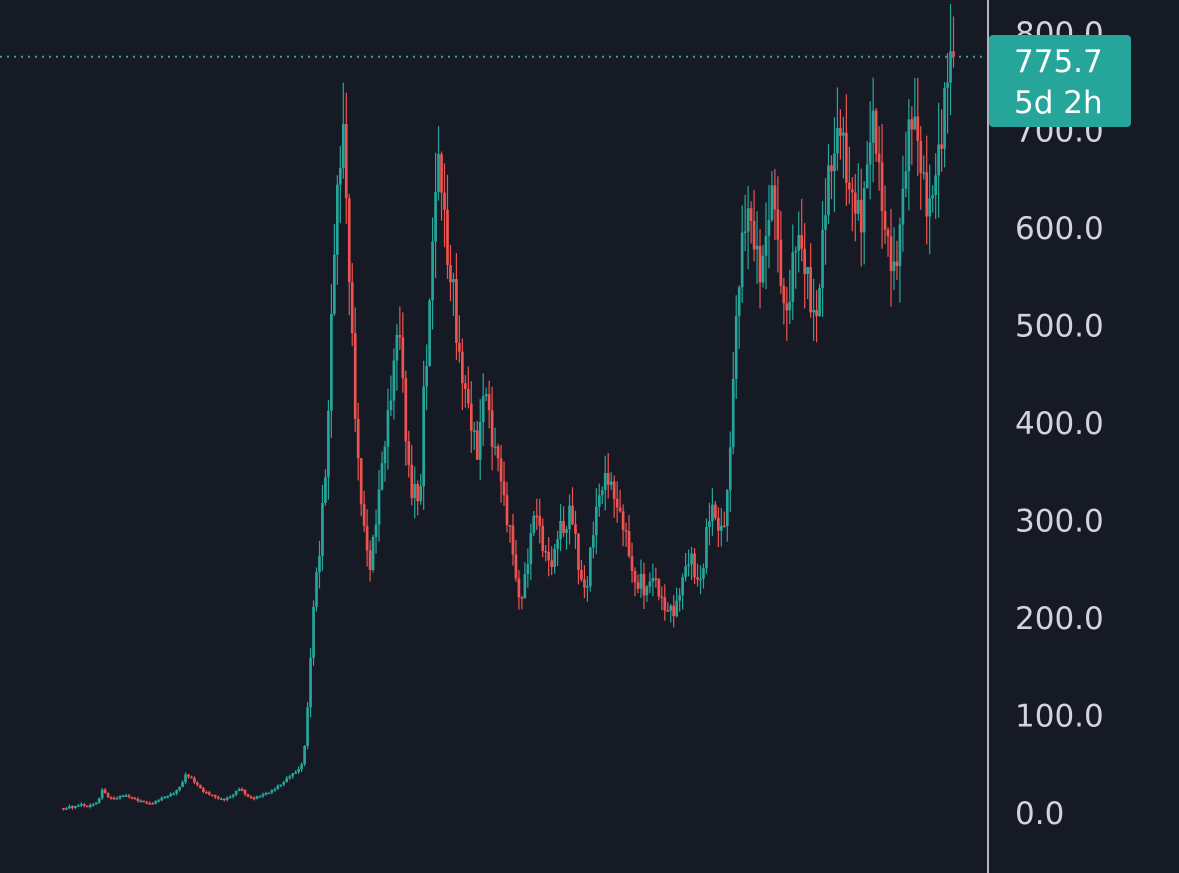 The image size is (1179, 873). What do you see at coordinates (1059, 327) in the screenshot?
I see `y-tick-label: 500.0` at bounding box center [1059, 327].